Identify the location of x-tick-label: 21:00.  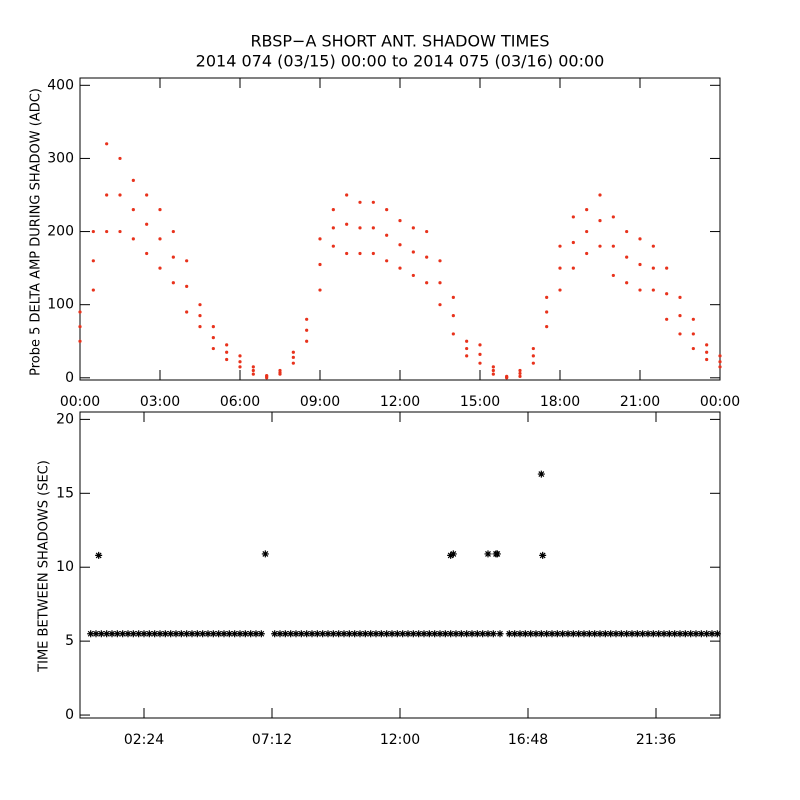
(640, 402).